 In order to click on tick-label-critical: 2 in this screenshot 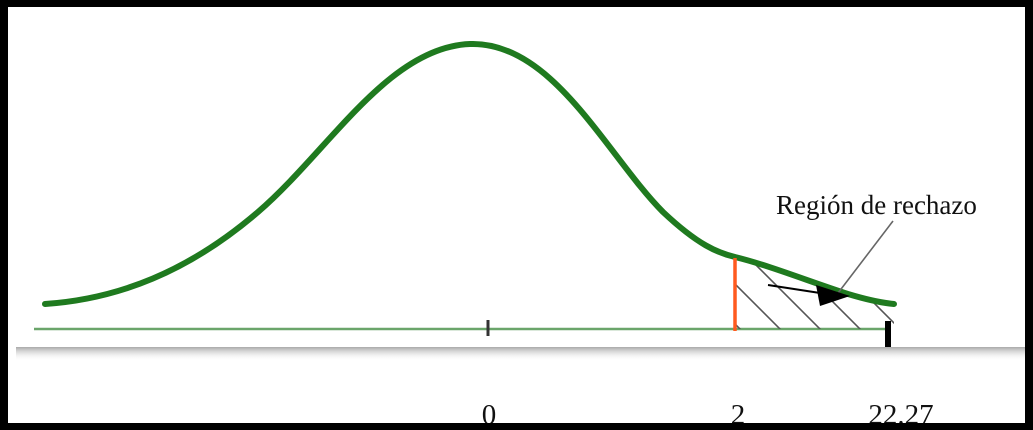, I will do `click(738, 414)`.